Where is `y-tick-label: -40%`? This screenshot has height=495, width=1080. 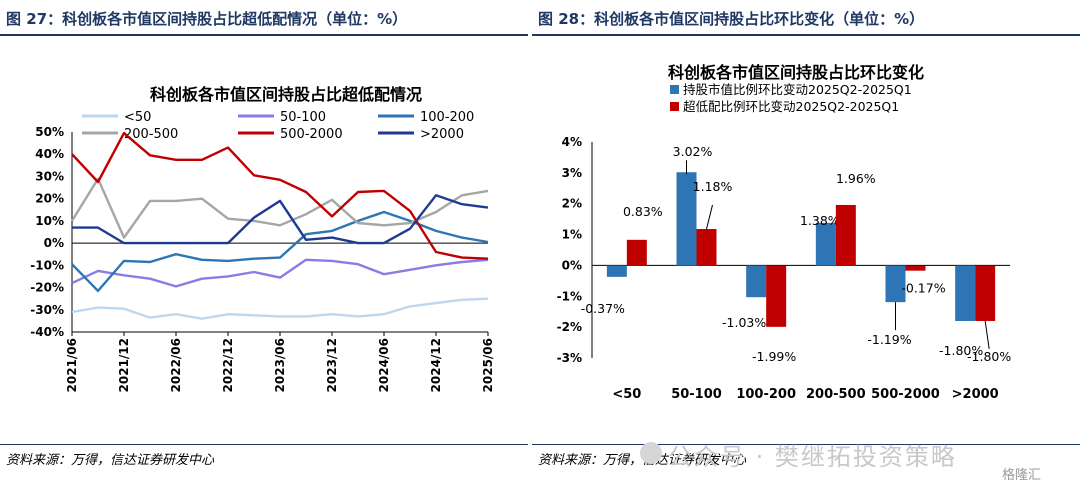
y-tick-label: -40% is located at coordinates (47, 332).